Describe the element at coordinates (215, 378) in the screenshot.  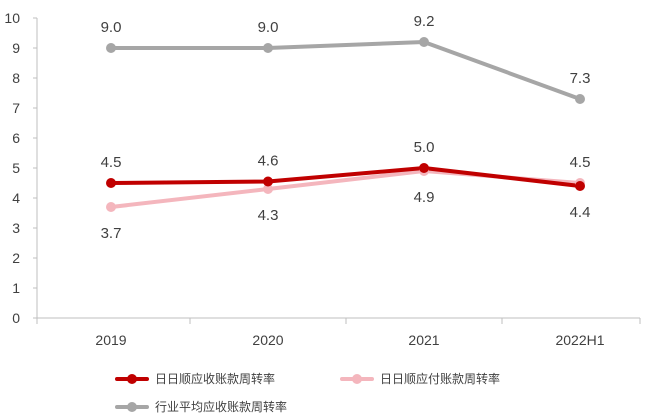
I see `legend-label: 日日顺应收账款周转率` at that location.